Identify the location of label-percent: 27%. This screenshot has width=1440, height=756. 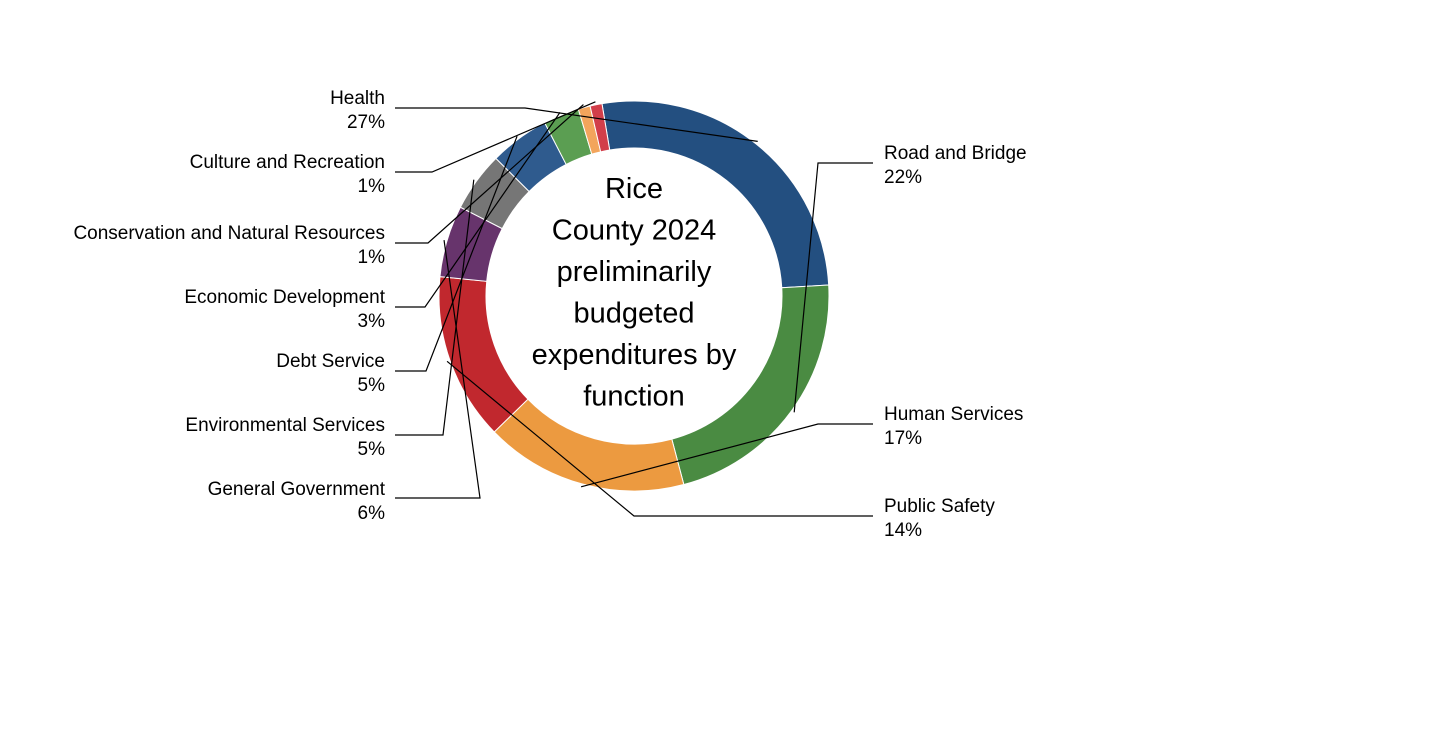
(366, 122).